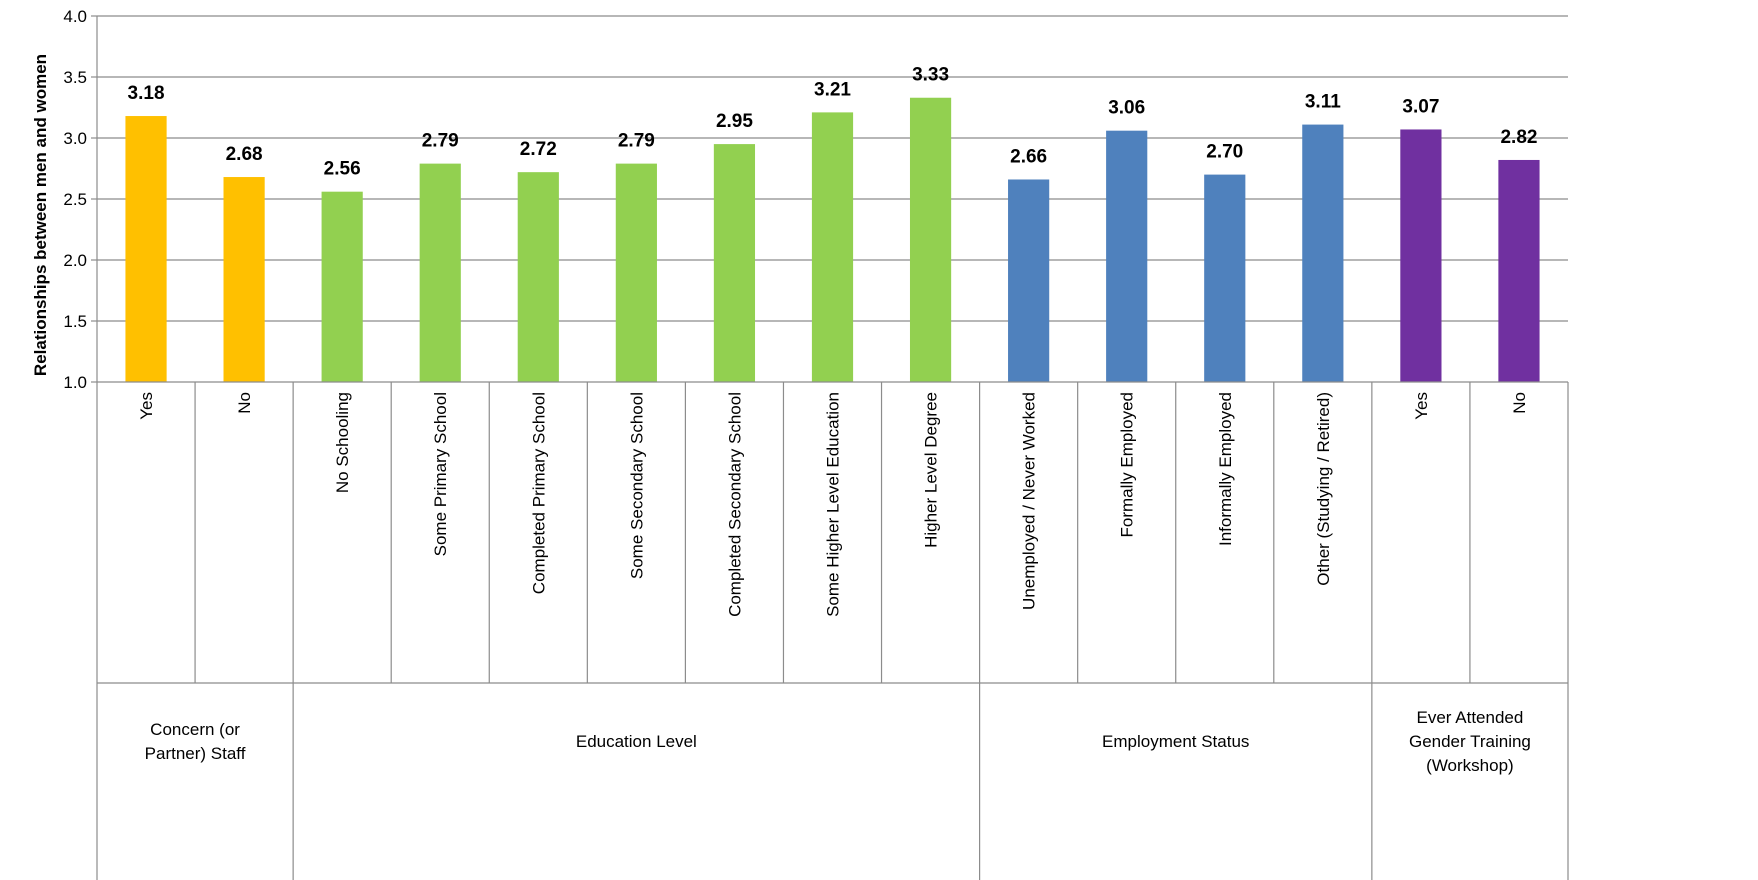 The image size is (1758, 880). What do you see at coordinates (1518, 137) in the screenshot?
I see `data-label: 2.82` at bounding box center [1518, 137].